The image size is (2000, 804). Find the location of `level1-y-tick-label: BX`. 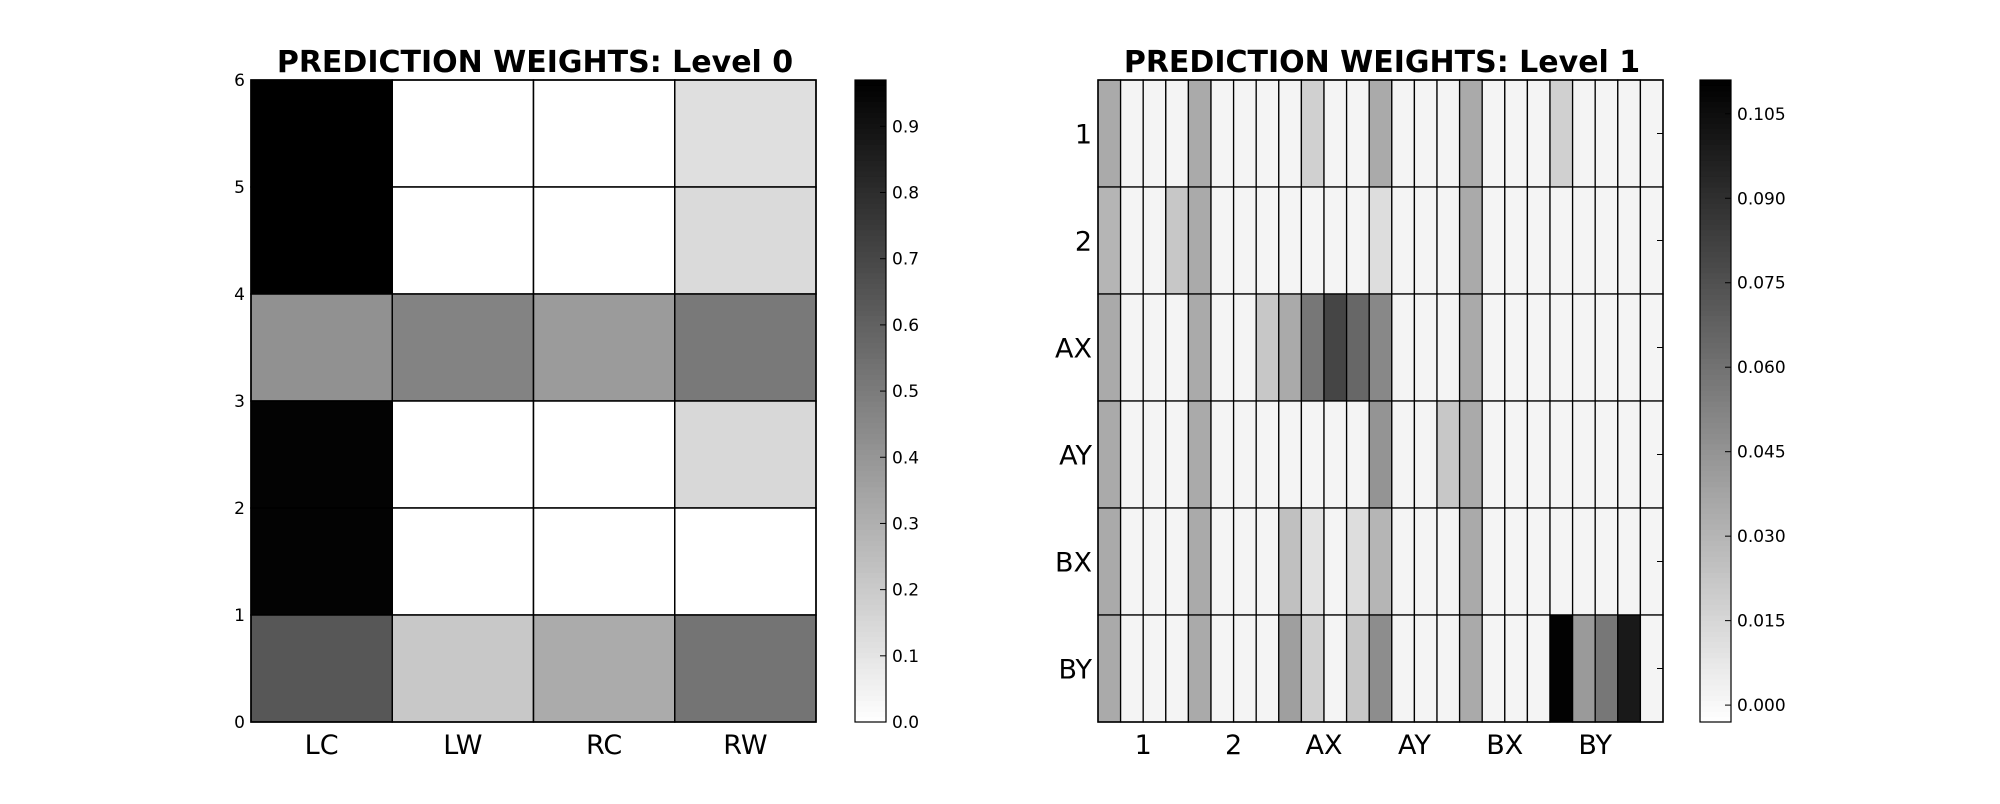

level1-y-tick-label: BX is located at coordinates (1073, 563).